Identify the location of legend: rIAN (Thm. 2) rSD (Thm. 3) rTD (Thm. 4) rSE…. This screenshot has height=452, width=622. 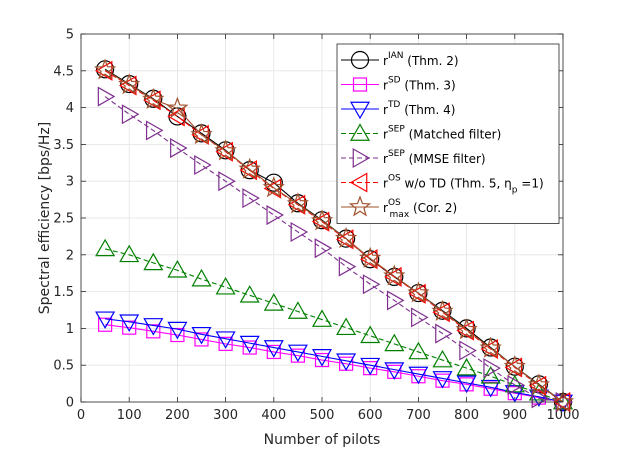
(448, 133).